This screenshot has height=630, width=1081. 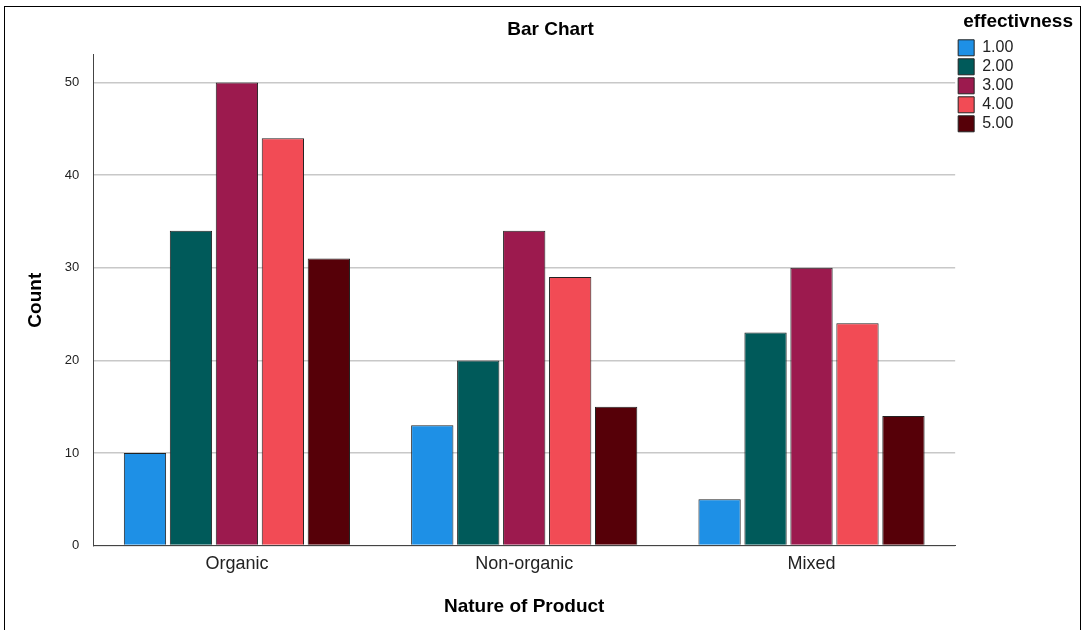 What do you see at coordinates (72, 82) in the screenshot?
I see `y-tick-label: 50` at bounding box center [72, 82].